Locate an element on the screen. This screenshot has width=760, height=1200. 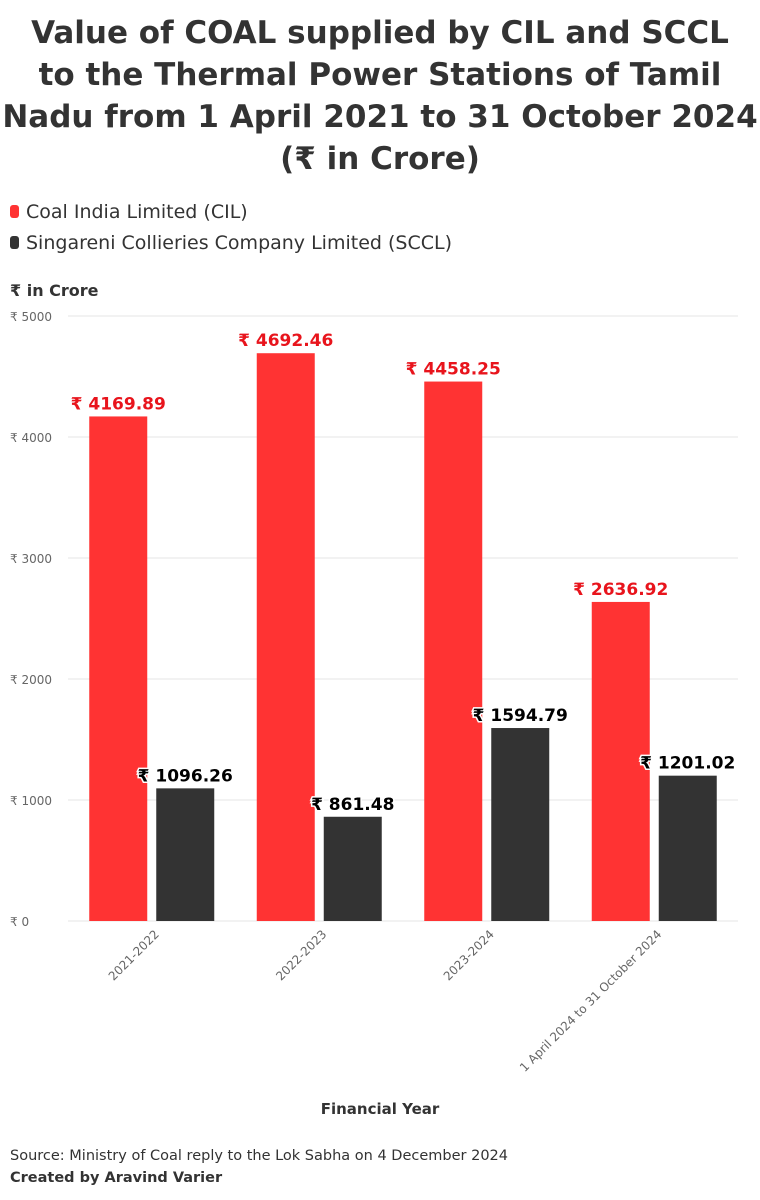
x-tick-label: 2022-2023 is located at coordinates (301, 955).